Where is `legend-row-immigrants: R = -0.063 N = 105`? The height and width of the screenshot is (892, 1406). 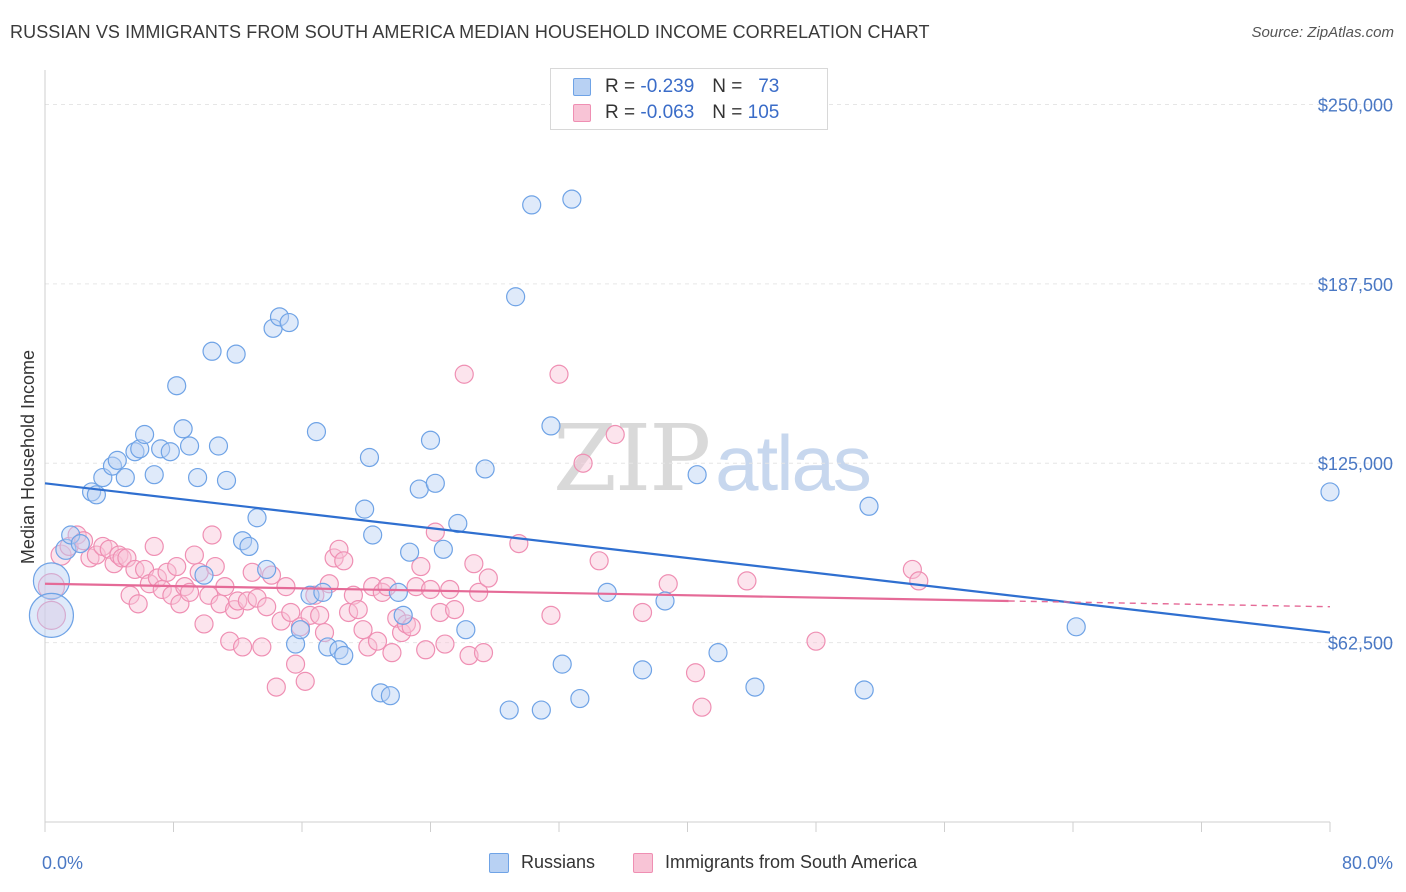
legend-row-immigrants: R = -0.063 N = 105 is located at coordinates (676, 113).